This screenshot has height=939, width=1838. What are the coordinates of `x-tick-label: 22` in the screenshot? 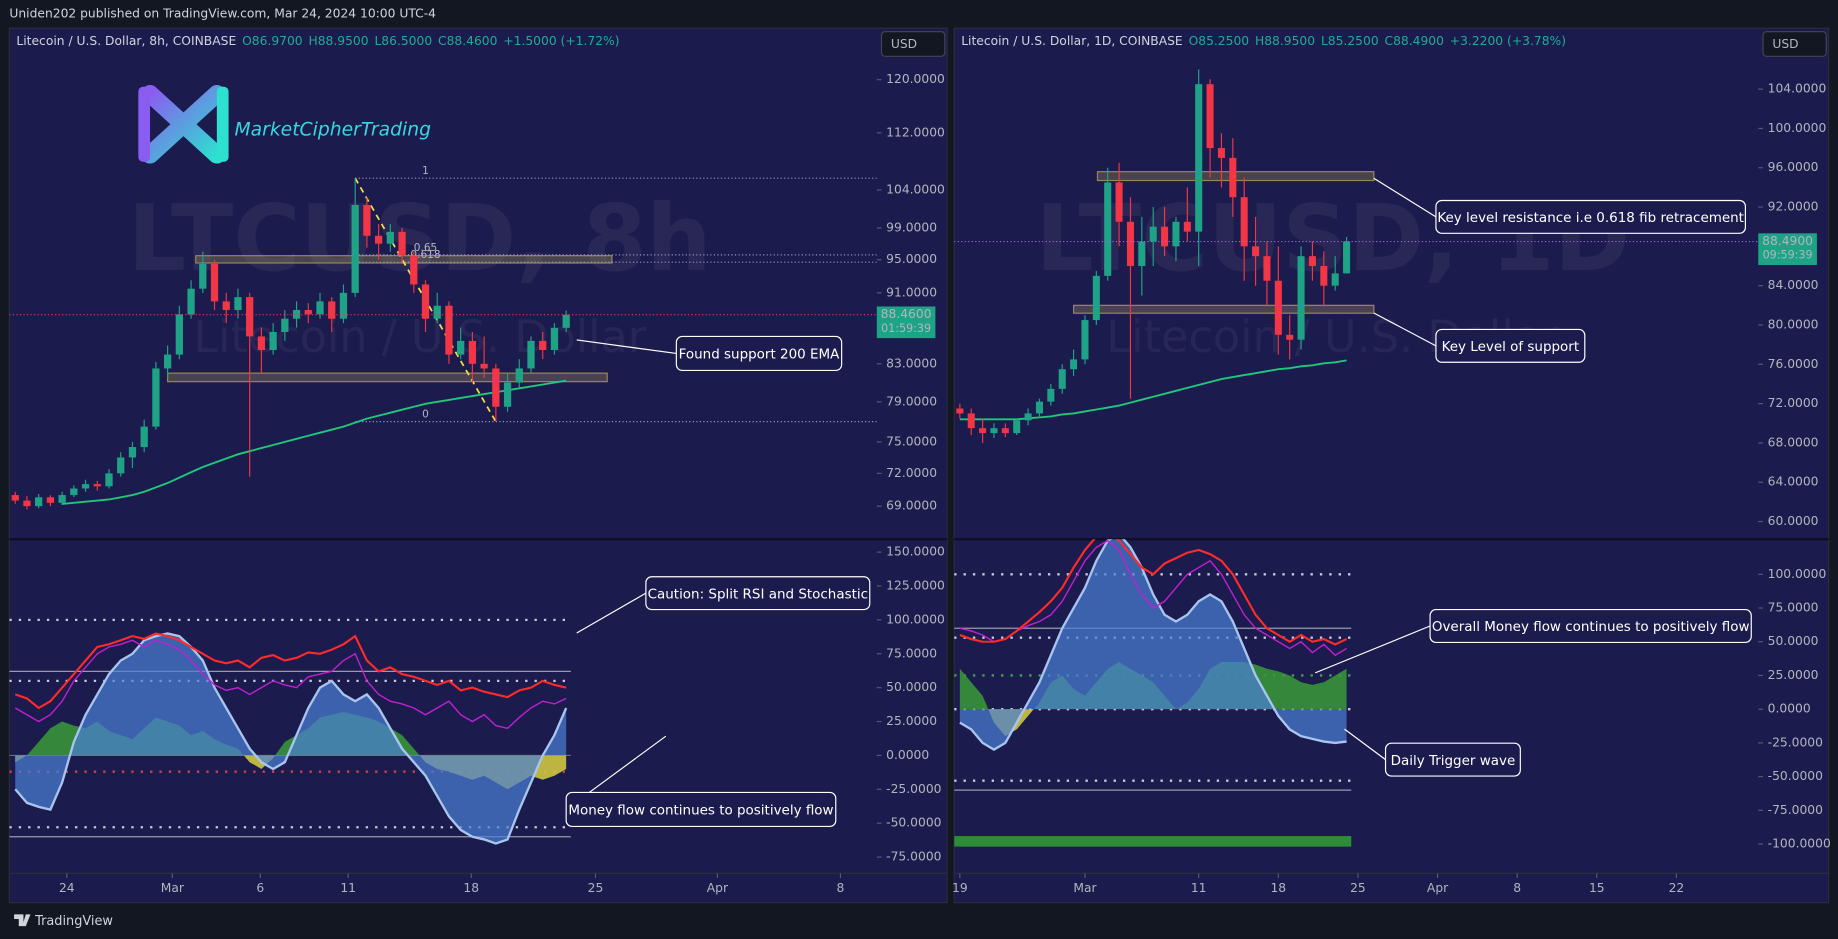 It's located at (1677, 888).